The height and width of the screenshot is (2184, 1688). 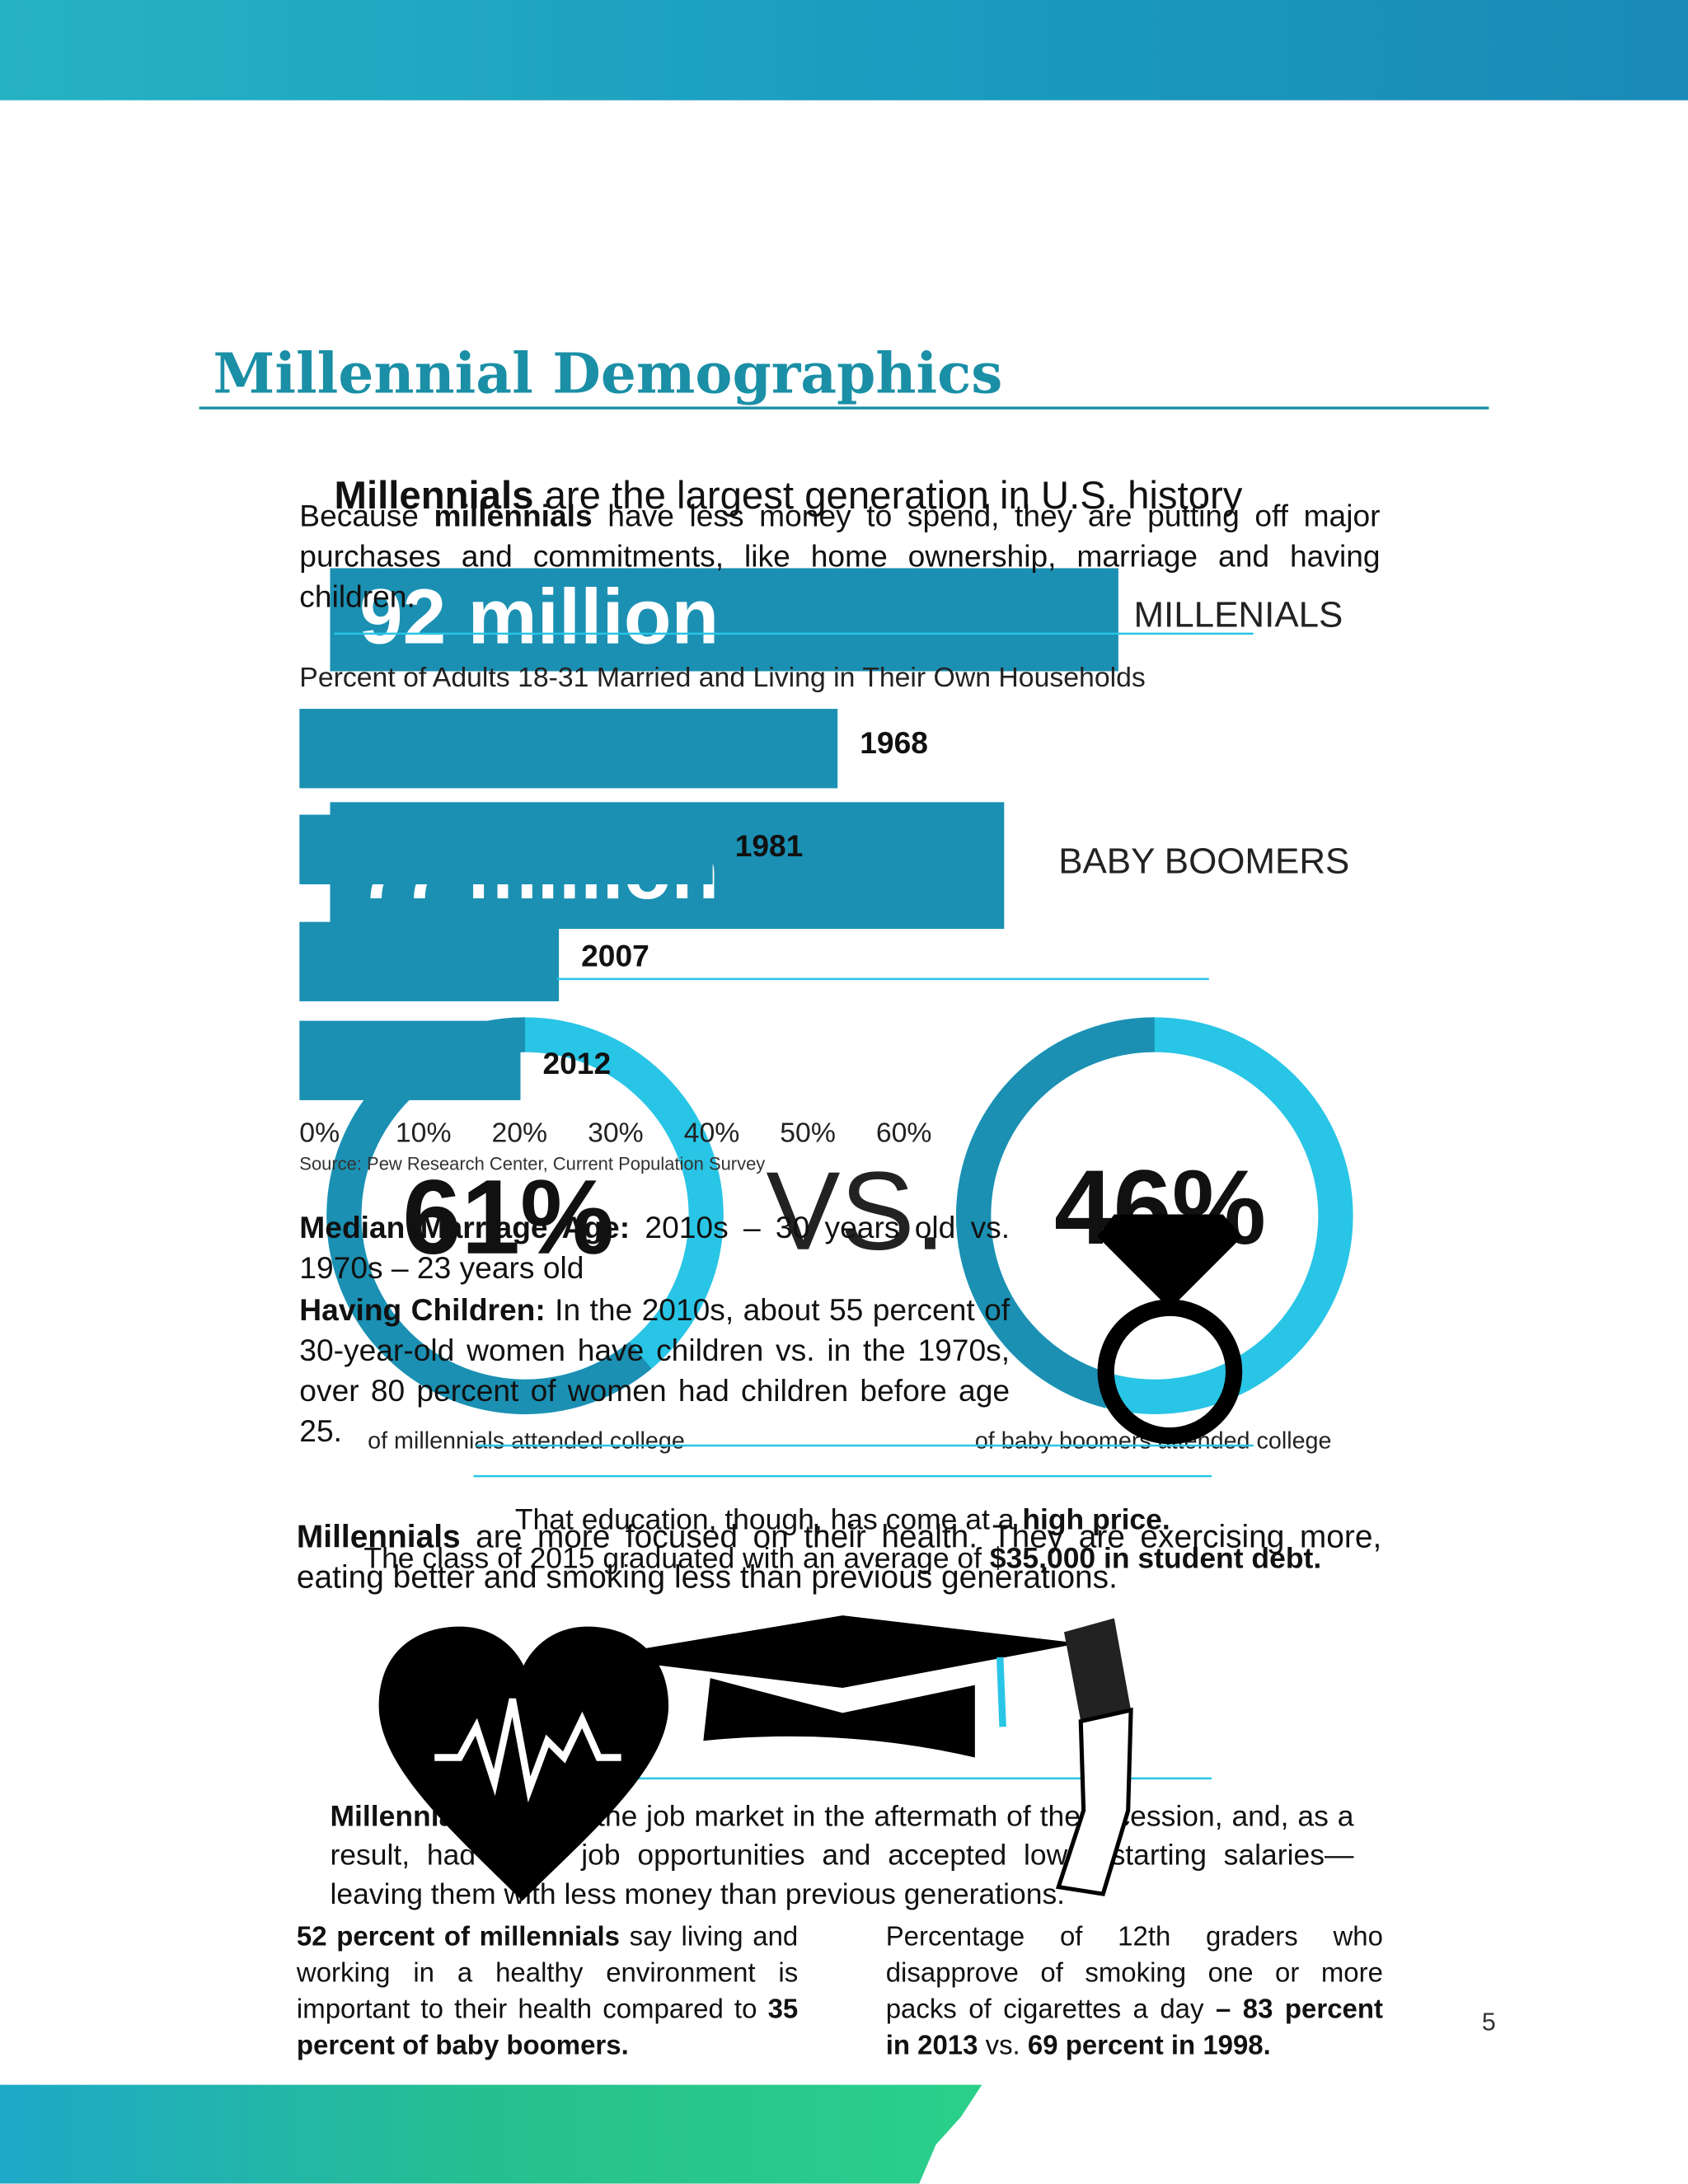 What do you see at coordinates (839, 1718) in the screenshot?
I see `cap-base` at bounding box center [839, 1718].